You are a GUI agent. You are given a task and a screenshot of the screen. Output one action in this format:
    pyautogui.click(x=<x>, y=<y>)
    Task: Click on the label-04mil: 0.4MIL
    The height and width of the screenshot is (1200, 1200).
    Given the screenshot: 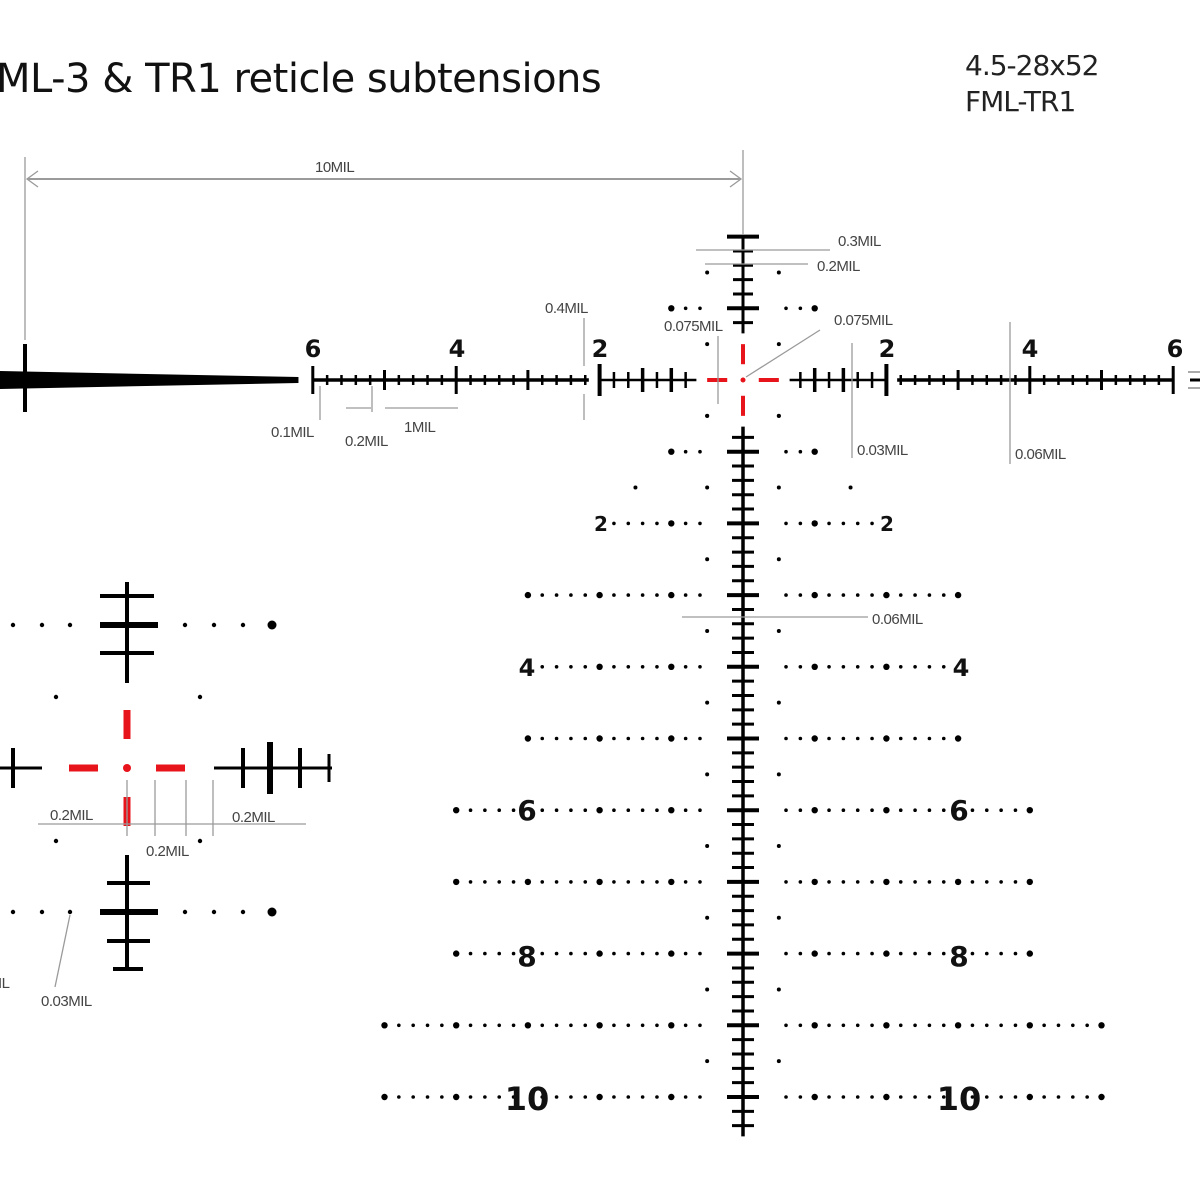 What is the action you would take?
    pyautogui.click(x=566, y=308)
    